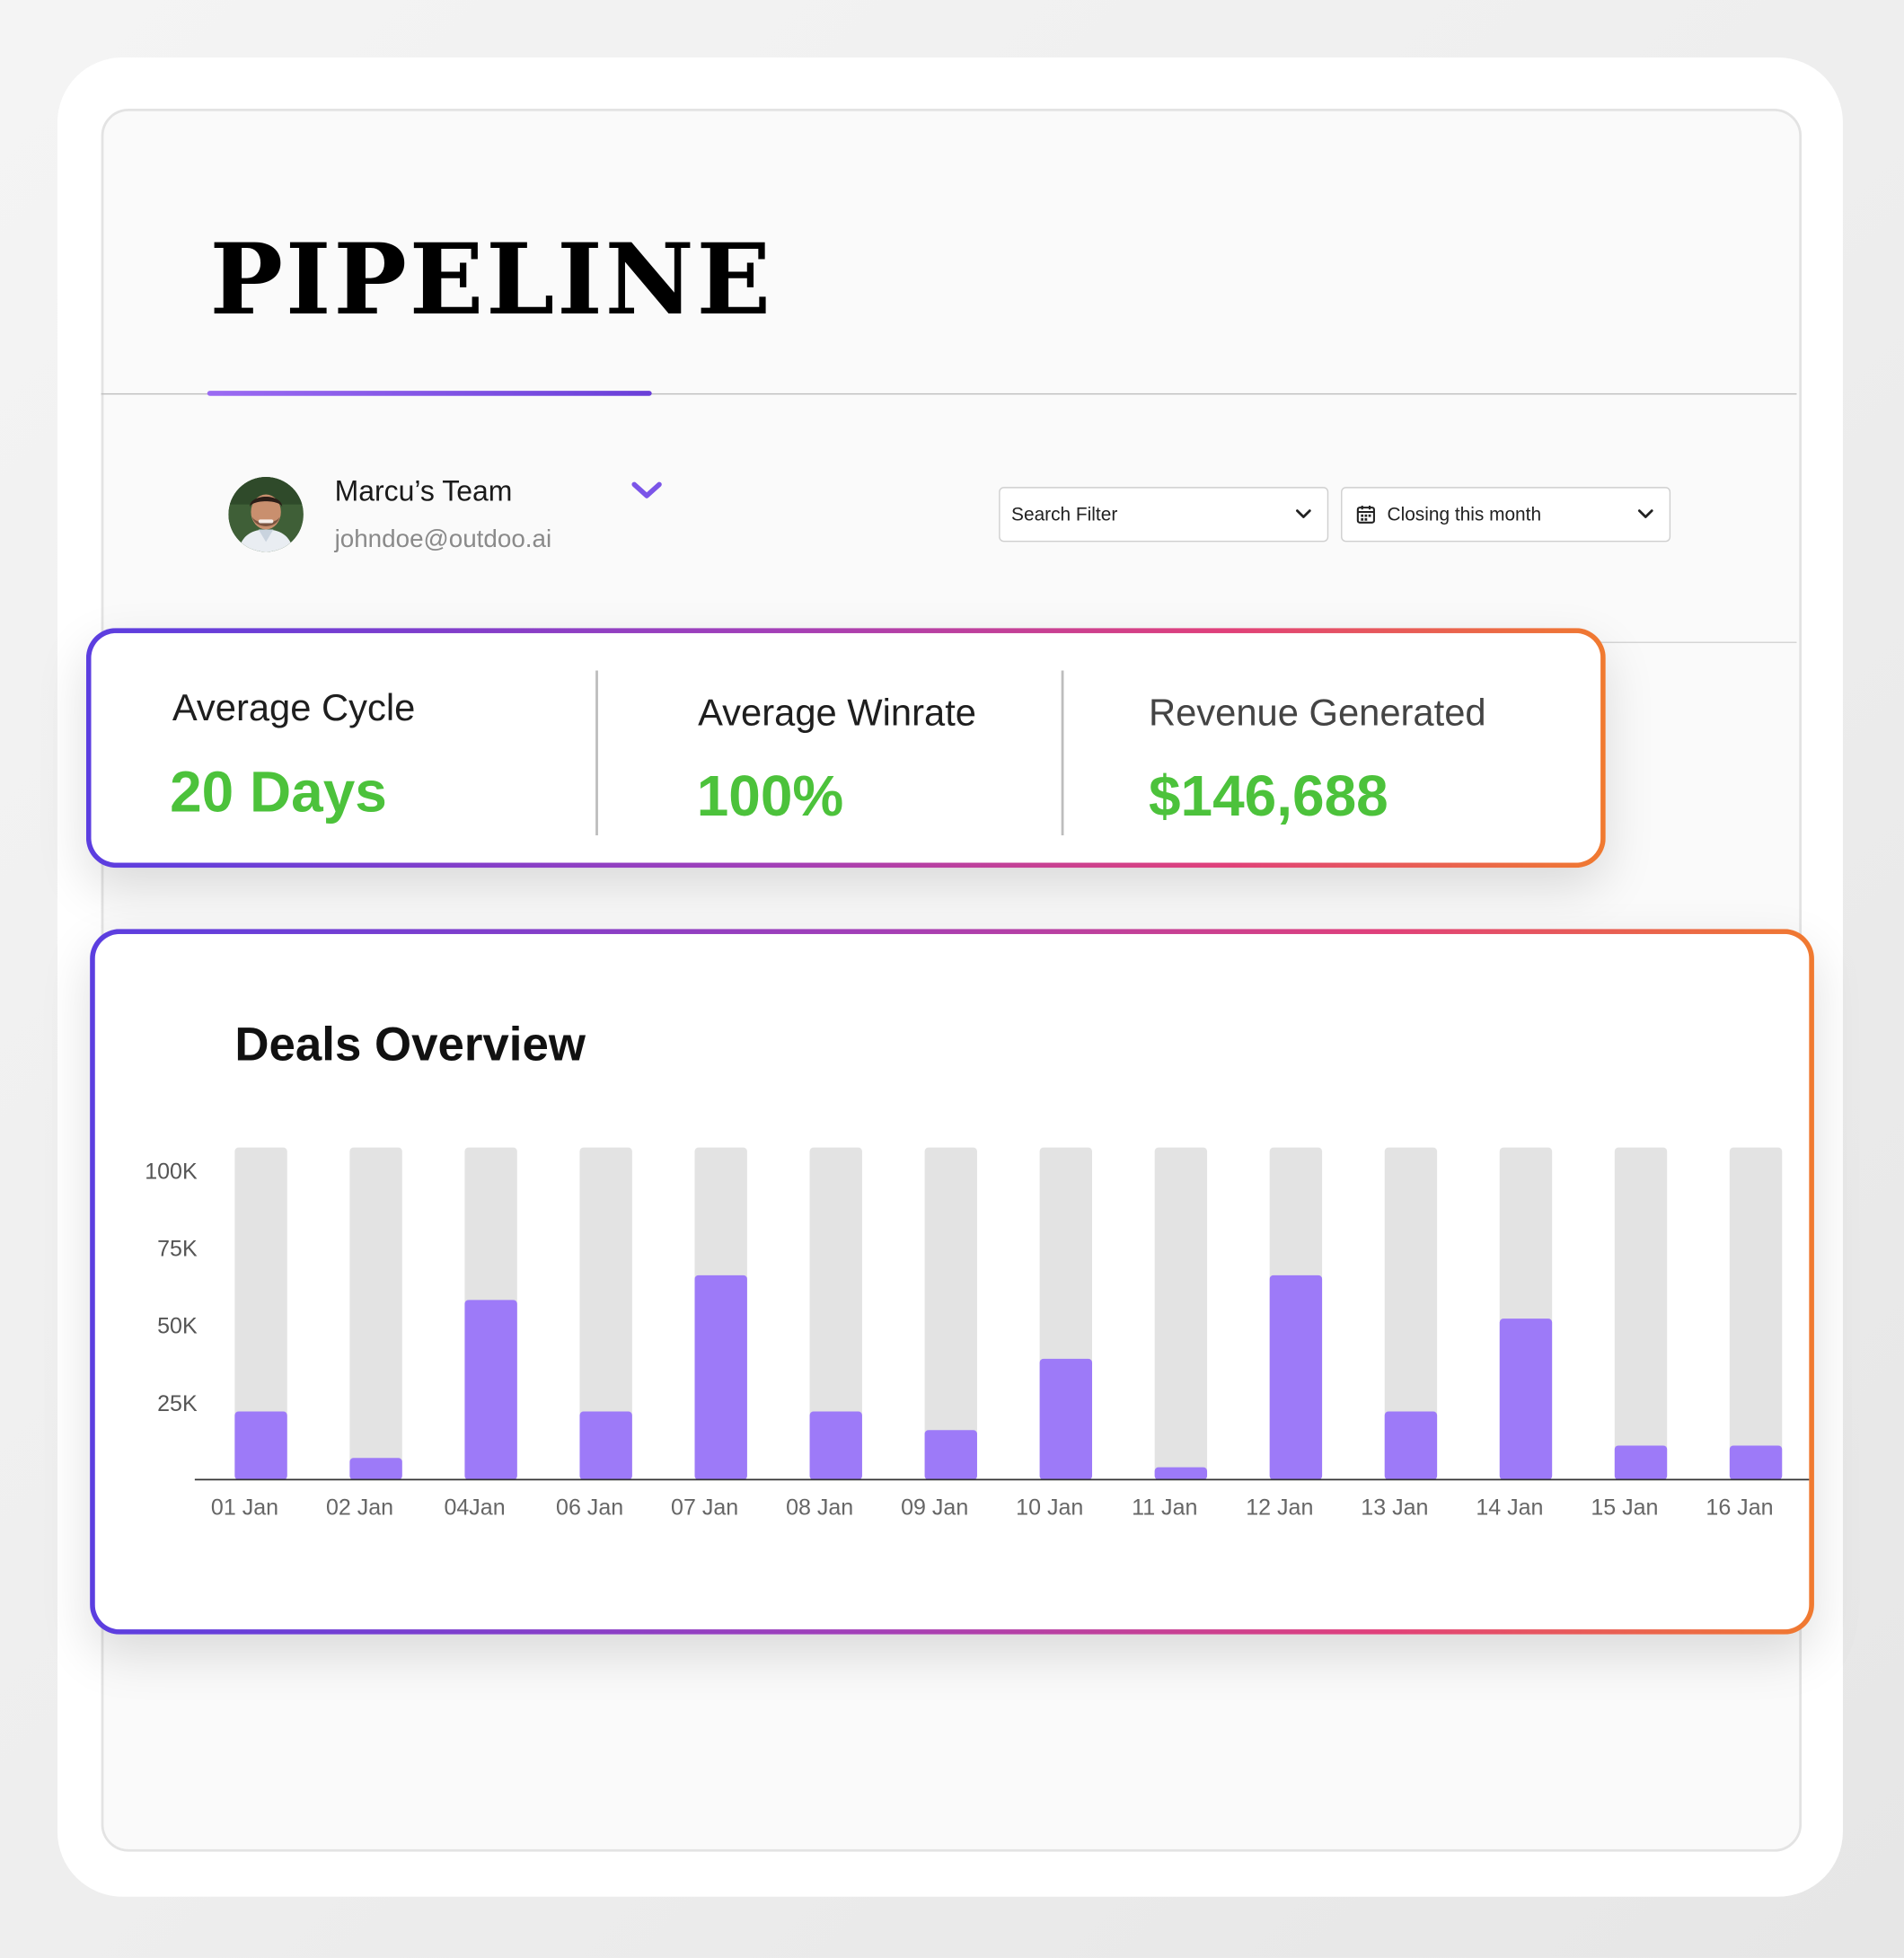  What do you see at coordinates (491, 1390) in the screenshot?
I see `bar-04jan` at bounding box center [491, 1390].